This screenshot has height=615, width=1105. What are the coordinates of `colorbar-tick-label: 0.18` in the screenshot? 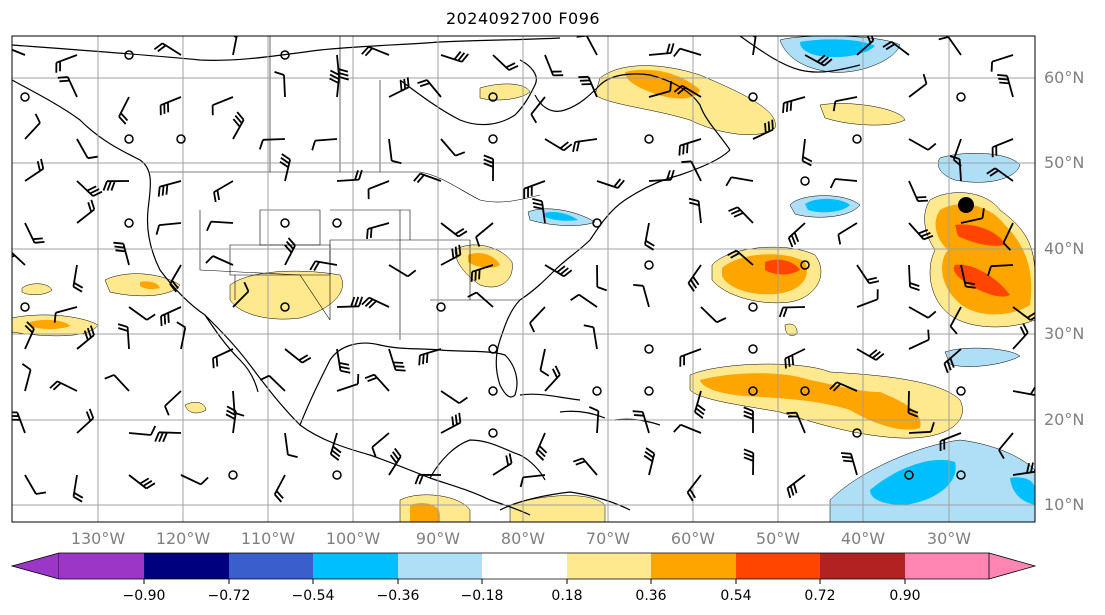 It's located at (566, 596).